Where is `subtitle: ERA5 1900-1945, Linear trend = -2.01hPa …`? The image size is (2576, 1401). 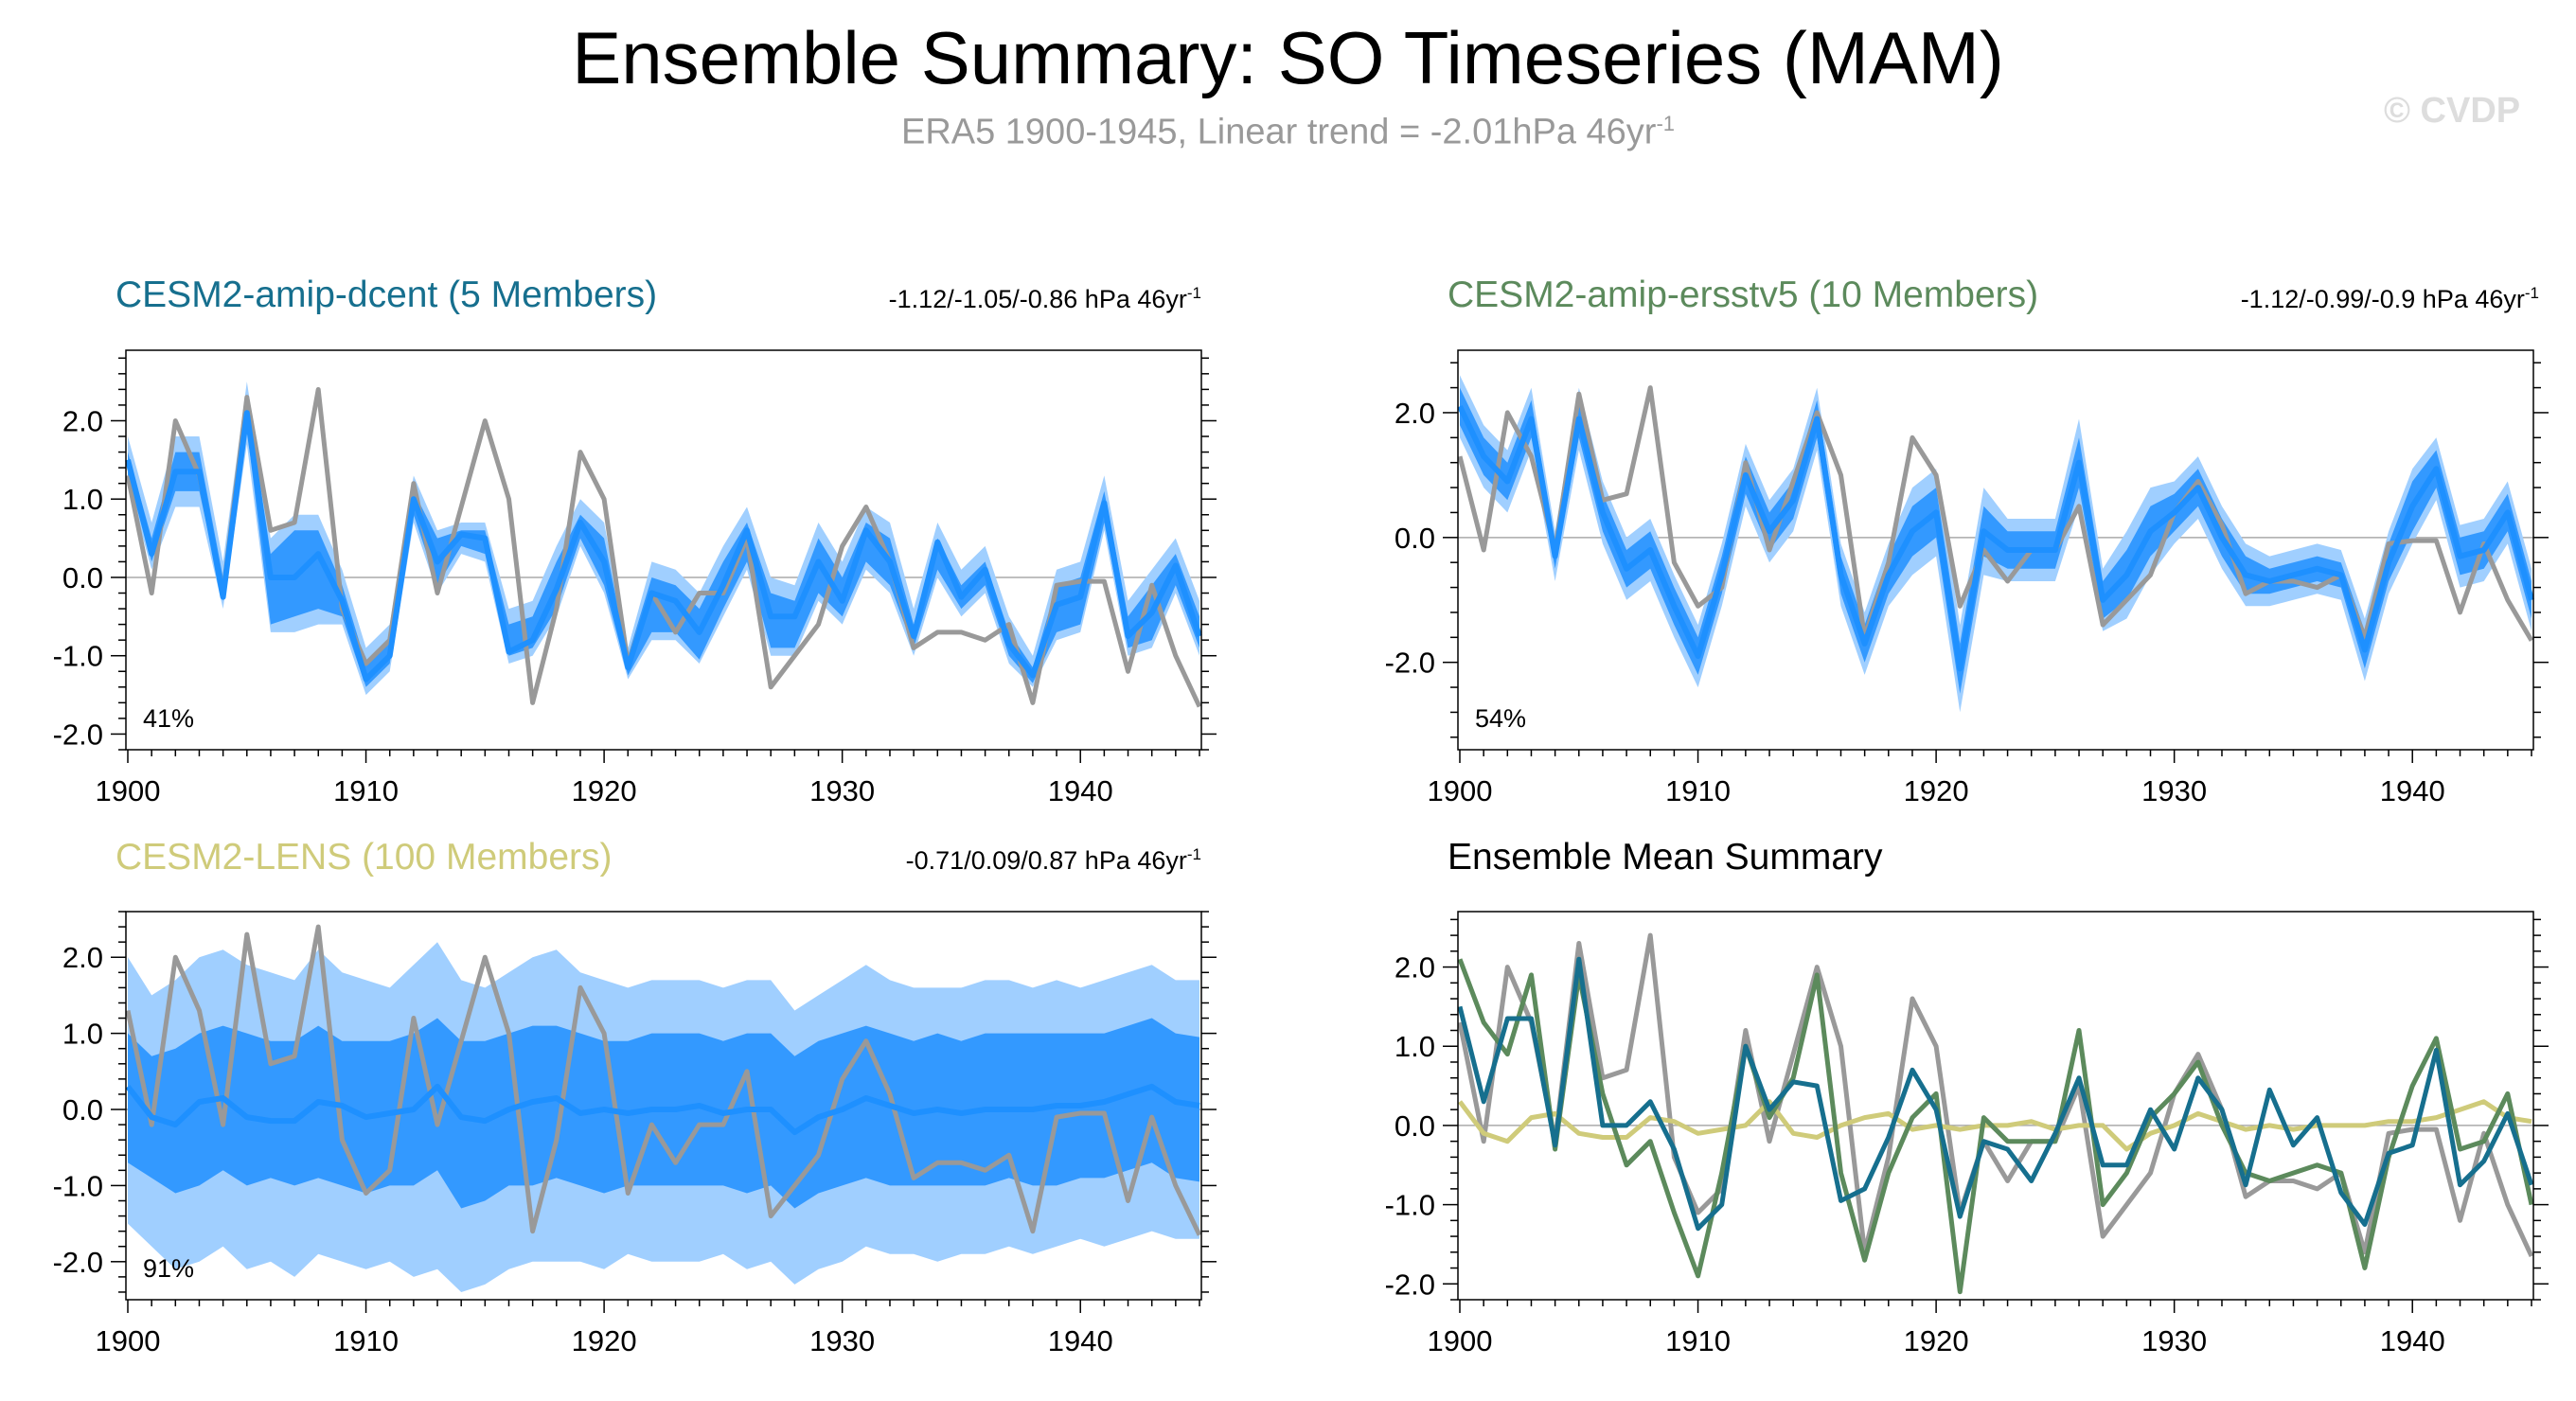
subtitle: ERA5 1900-1945, Linear trend = -2.01hPa … is located at coordinates (1288, 132).